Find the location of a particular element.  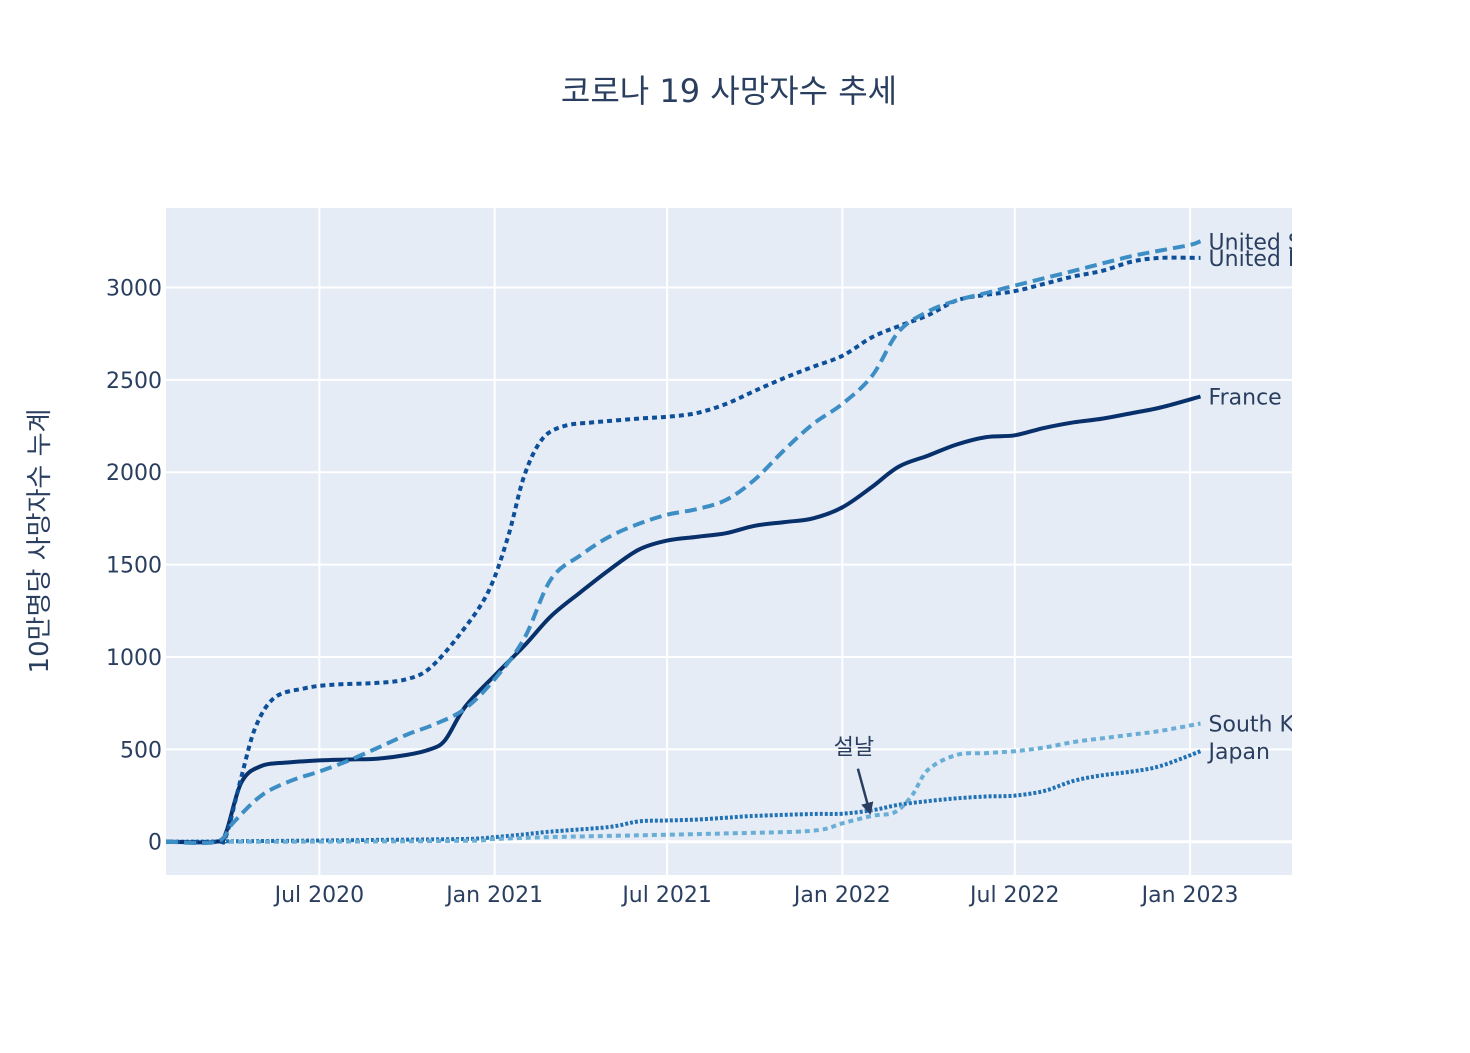

x-tick-label: Jan 2023 is located at coordinates (1189, 895).